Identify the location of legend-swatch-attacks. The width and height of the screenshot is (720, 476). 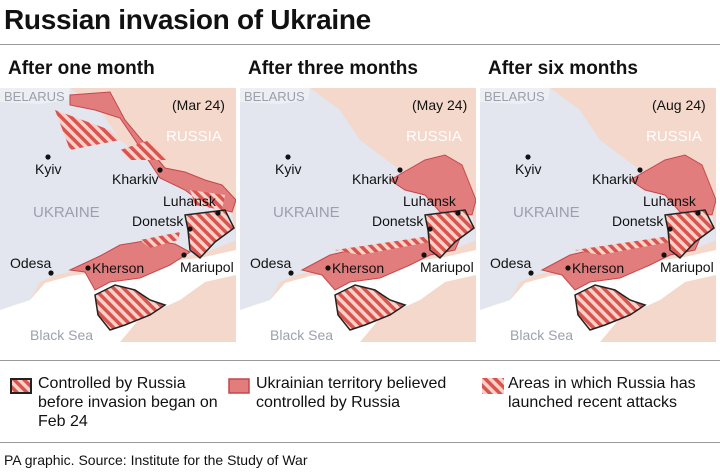
(493, 386).